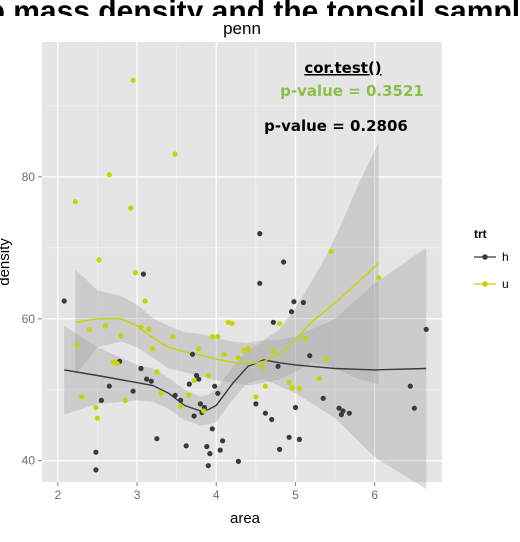 This screenshot has width=520, height=542. Describe the element at coordinates (227, 313) in the screenshot. I see `smooth-line-u` at that location.